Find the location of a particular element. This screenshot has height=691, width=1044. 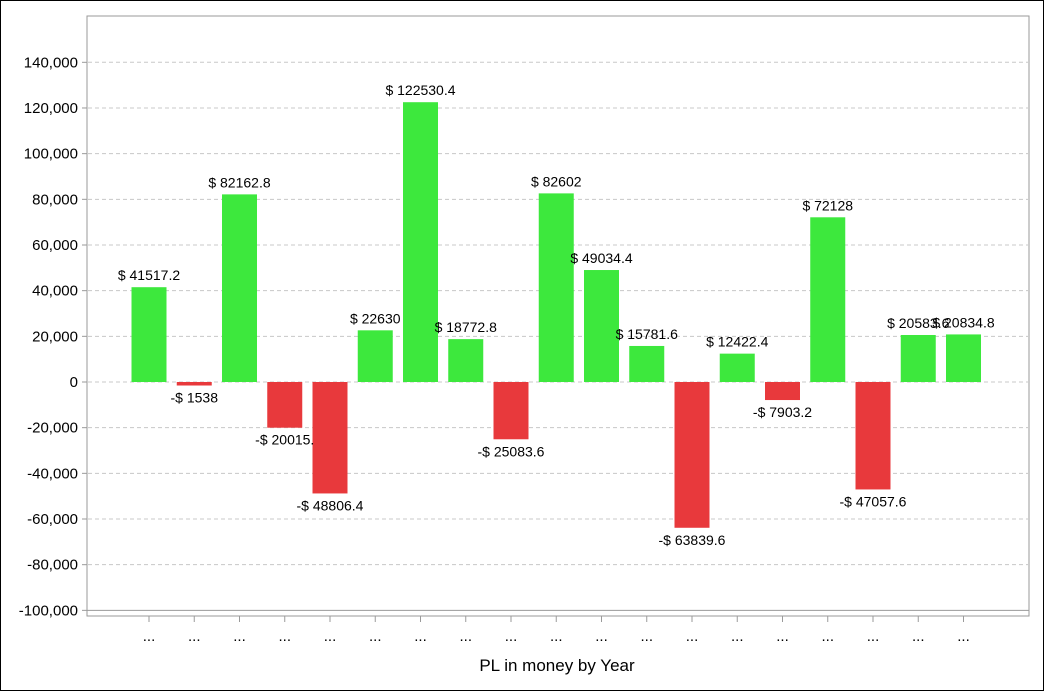

data-label: $ 82602 is located at coordinates (556, 181).